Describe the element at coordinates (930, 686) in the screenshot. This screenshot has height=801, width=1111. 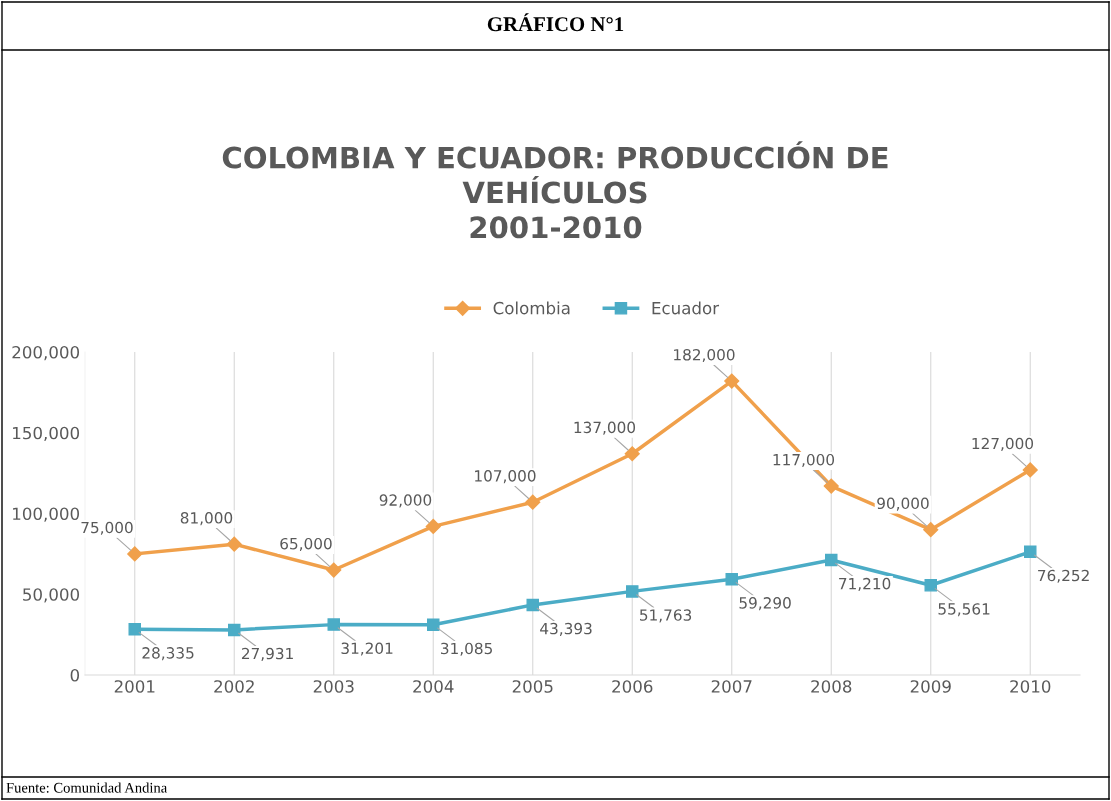
I see `x-tick-label: 2009` at that location.